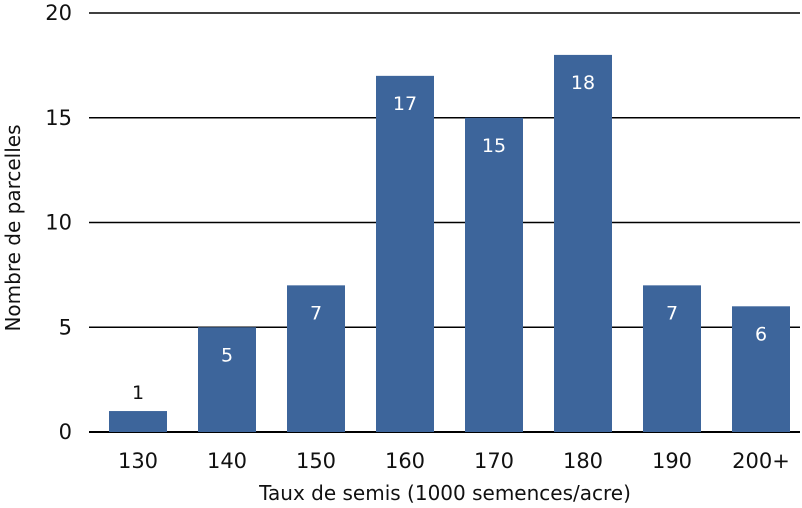 The height and width of the screenshot is (508, 802). I want to click on data-label-190: 7, so click(672, 313).